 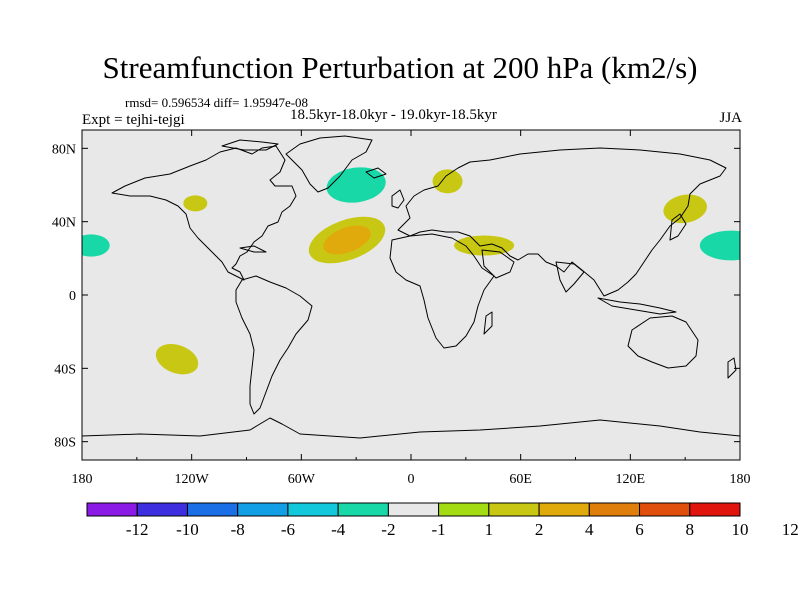 What do you see at coordinates (65, 443) in the screenshot?
I see `y-tick-label: 80S` at bounding box center [65, 443].